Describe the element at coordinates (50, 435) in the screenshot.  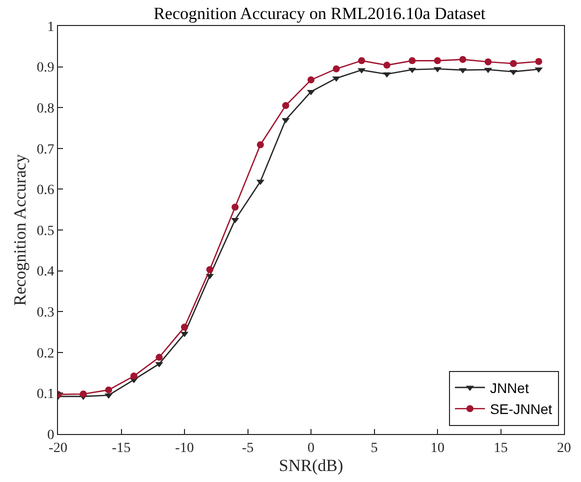
I see `y-tick-label: 0` at that location.